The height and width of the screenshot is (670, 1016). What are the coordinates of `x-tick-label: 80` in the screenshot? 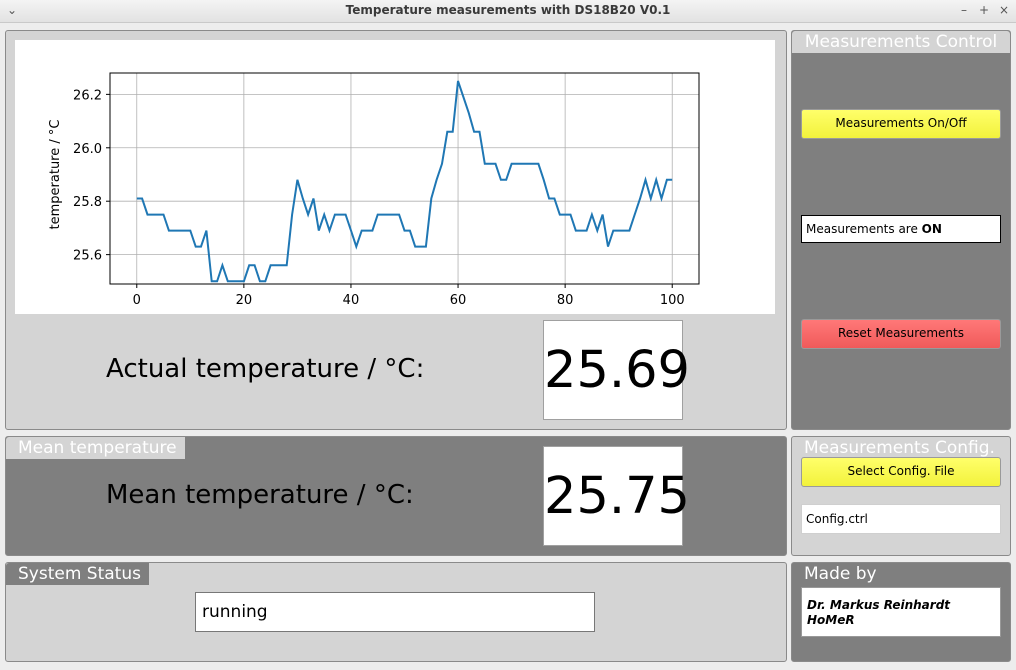 It's located at (565, 300).